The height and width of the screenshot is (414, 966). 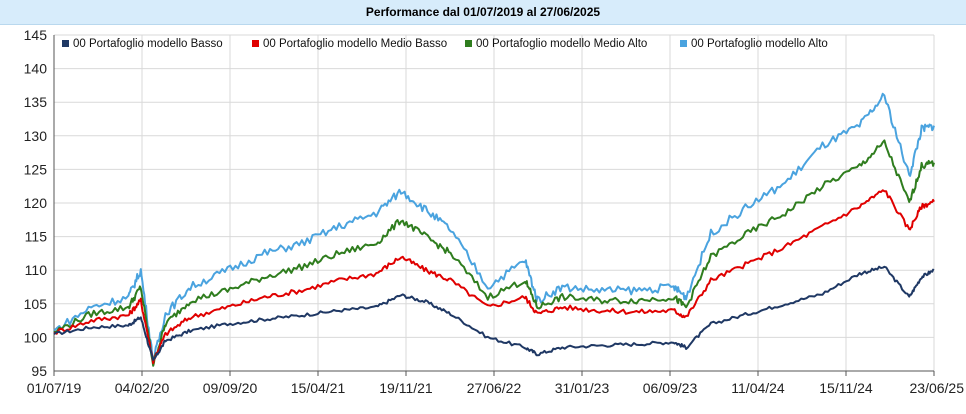 I want to click on y-tick-label: 120, so click(x=36, y=203).